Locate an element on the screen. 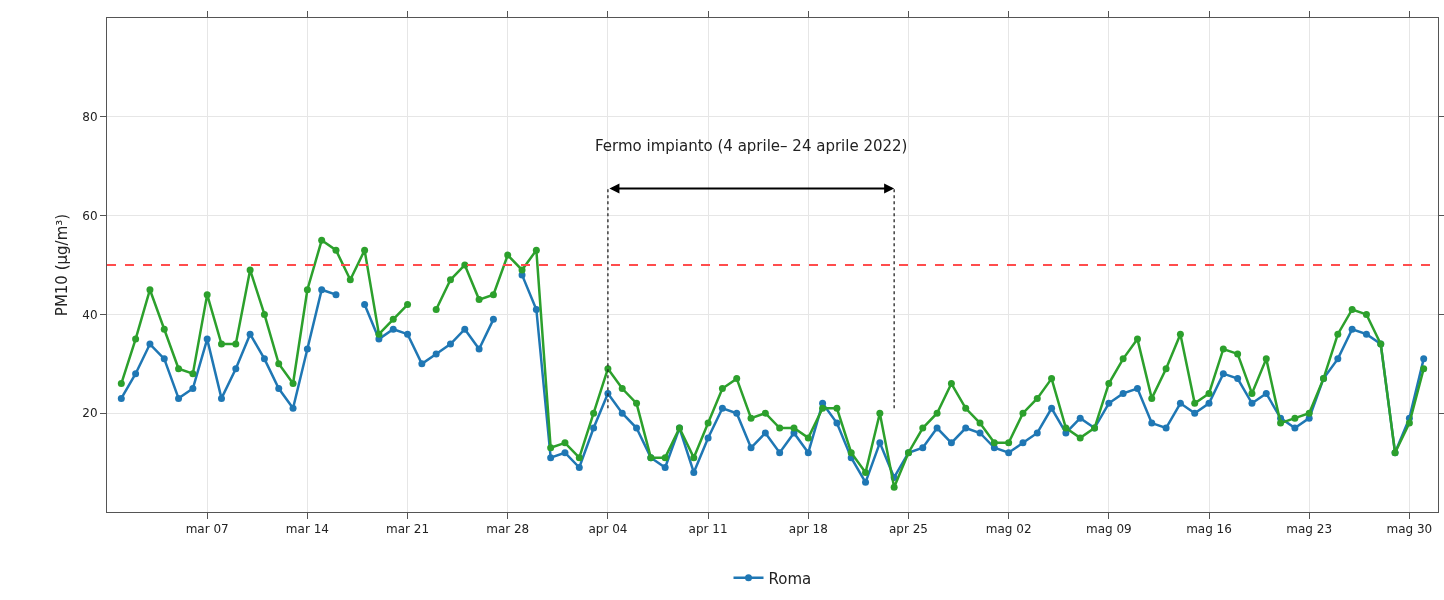 This screenshot has width=1444, height=600. y-tick-label: 80 is located at coordinates (90, 117).